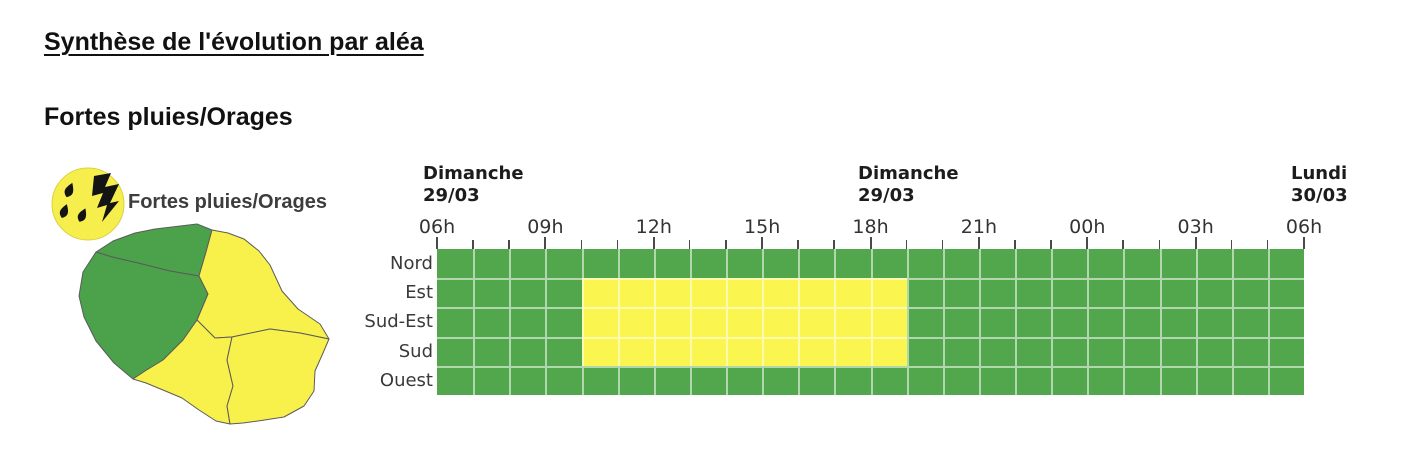  What do you see at coordinates (762, 227) in the screenshot?
I see `time-label: 15h` at bounding box center [762, 227].